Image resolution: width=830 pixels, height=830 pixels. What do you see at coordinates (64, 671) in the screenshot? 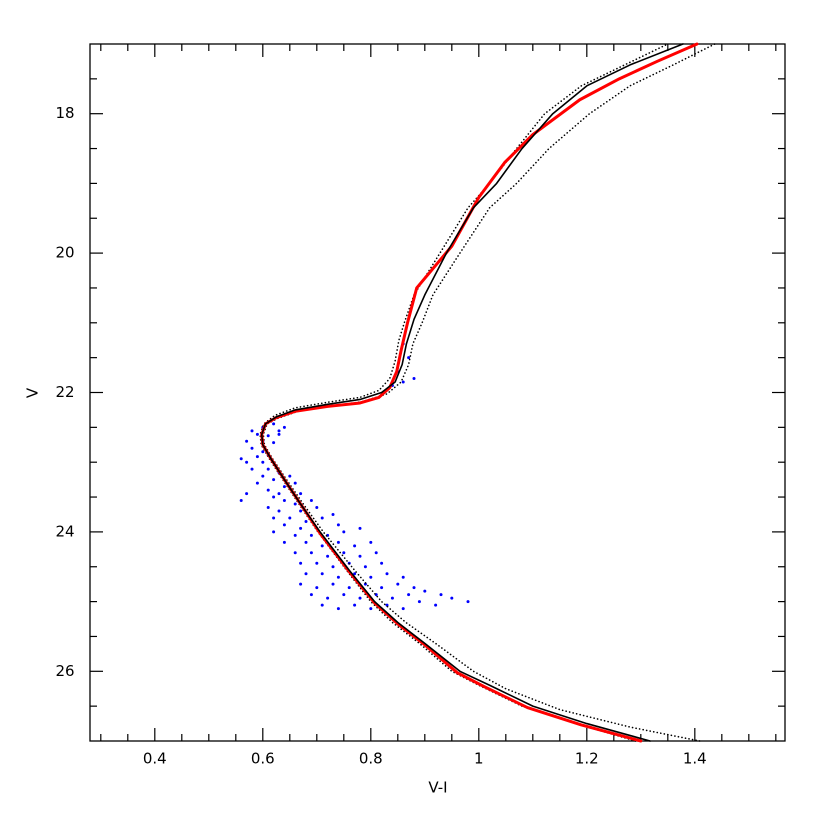
I see `y-tick-label: 26` at bounding box center [64, 671].